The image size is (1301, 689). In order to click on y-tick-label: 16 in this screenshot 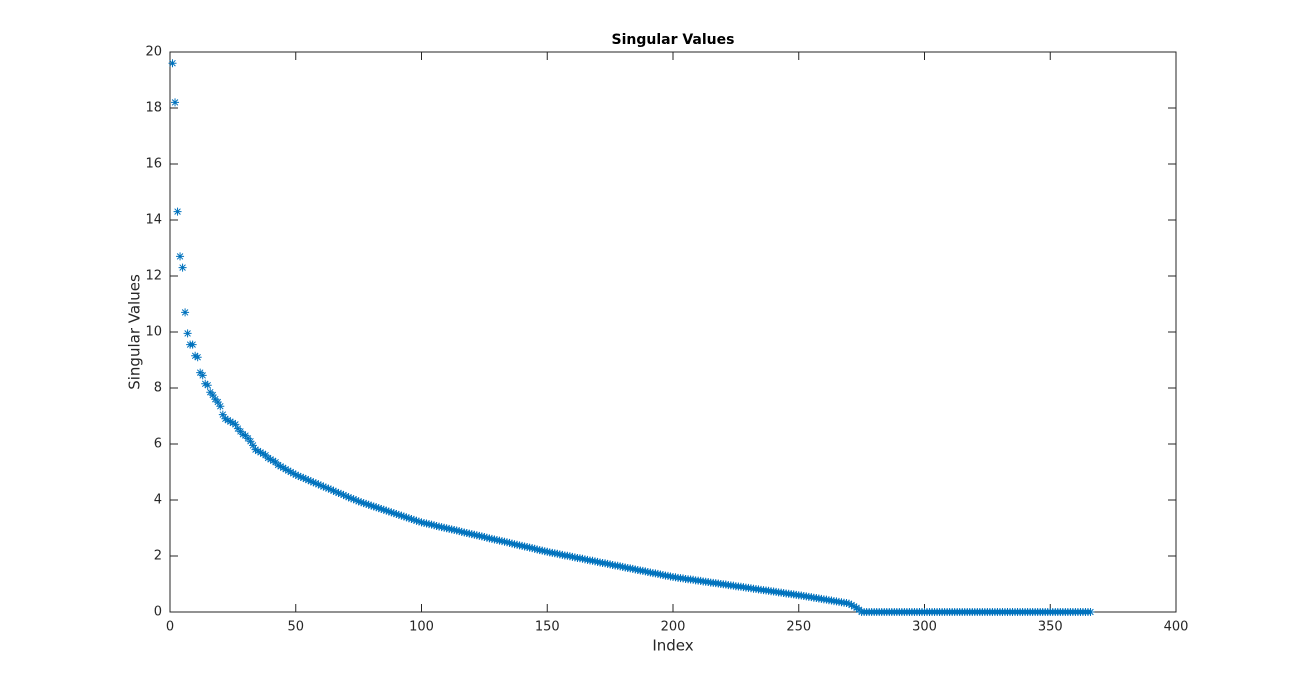, I will do `click(153, 164)`.